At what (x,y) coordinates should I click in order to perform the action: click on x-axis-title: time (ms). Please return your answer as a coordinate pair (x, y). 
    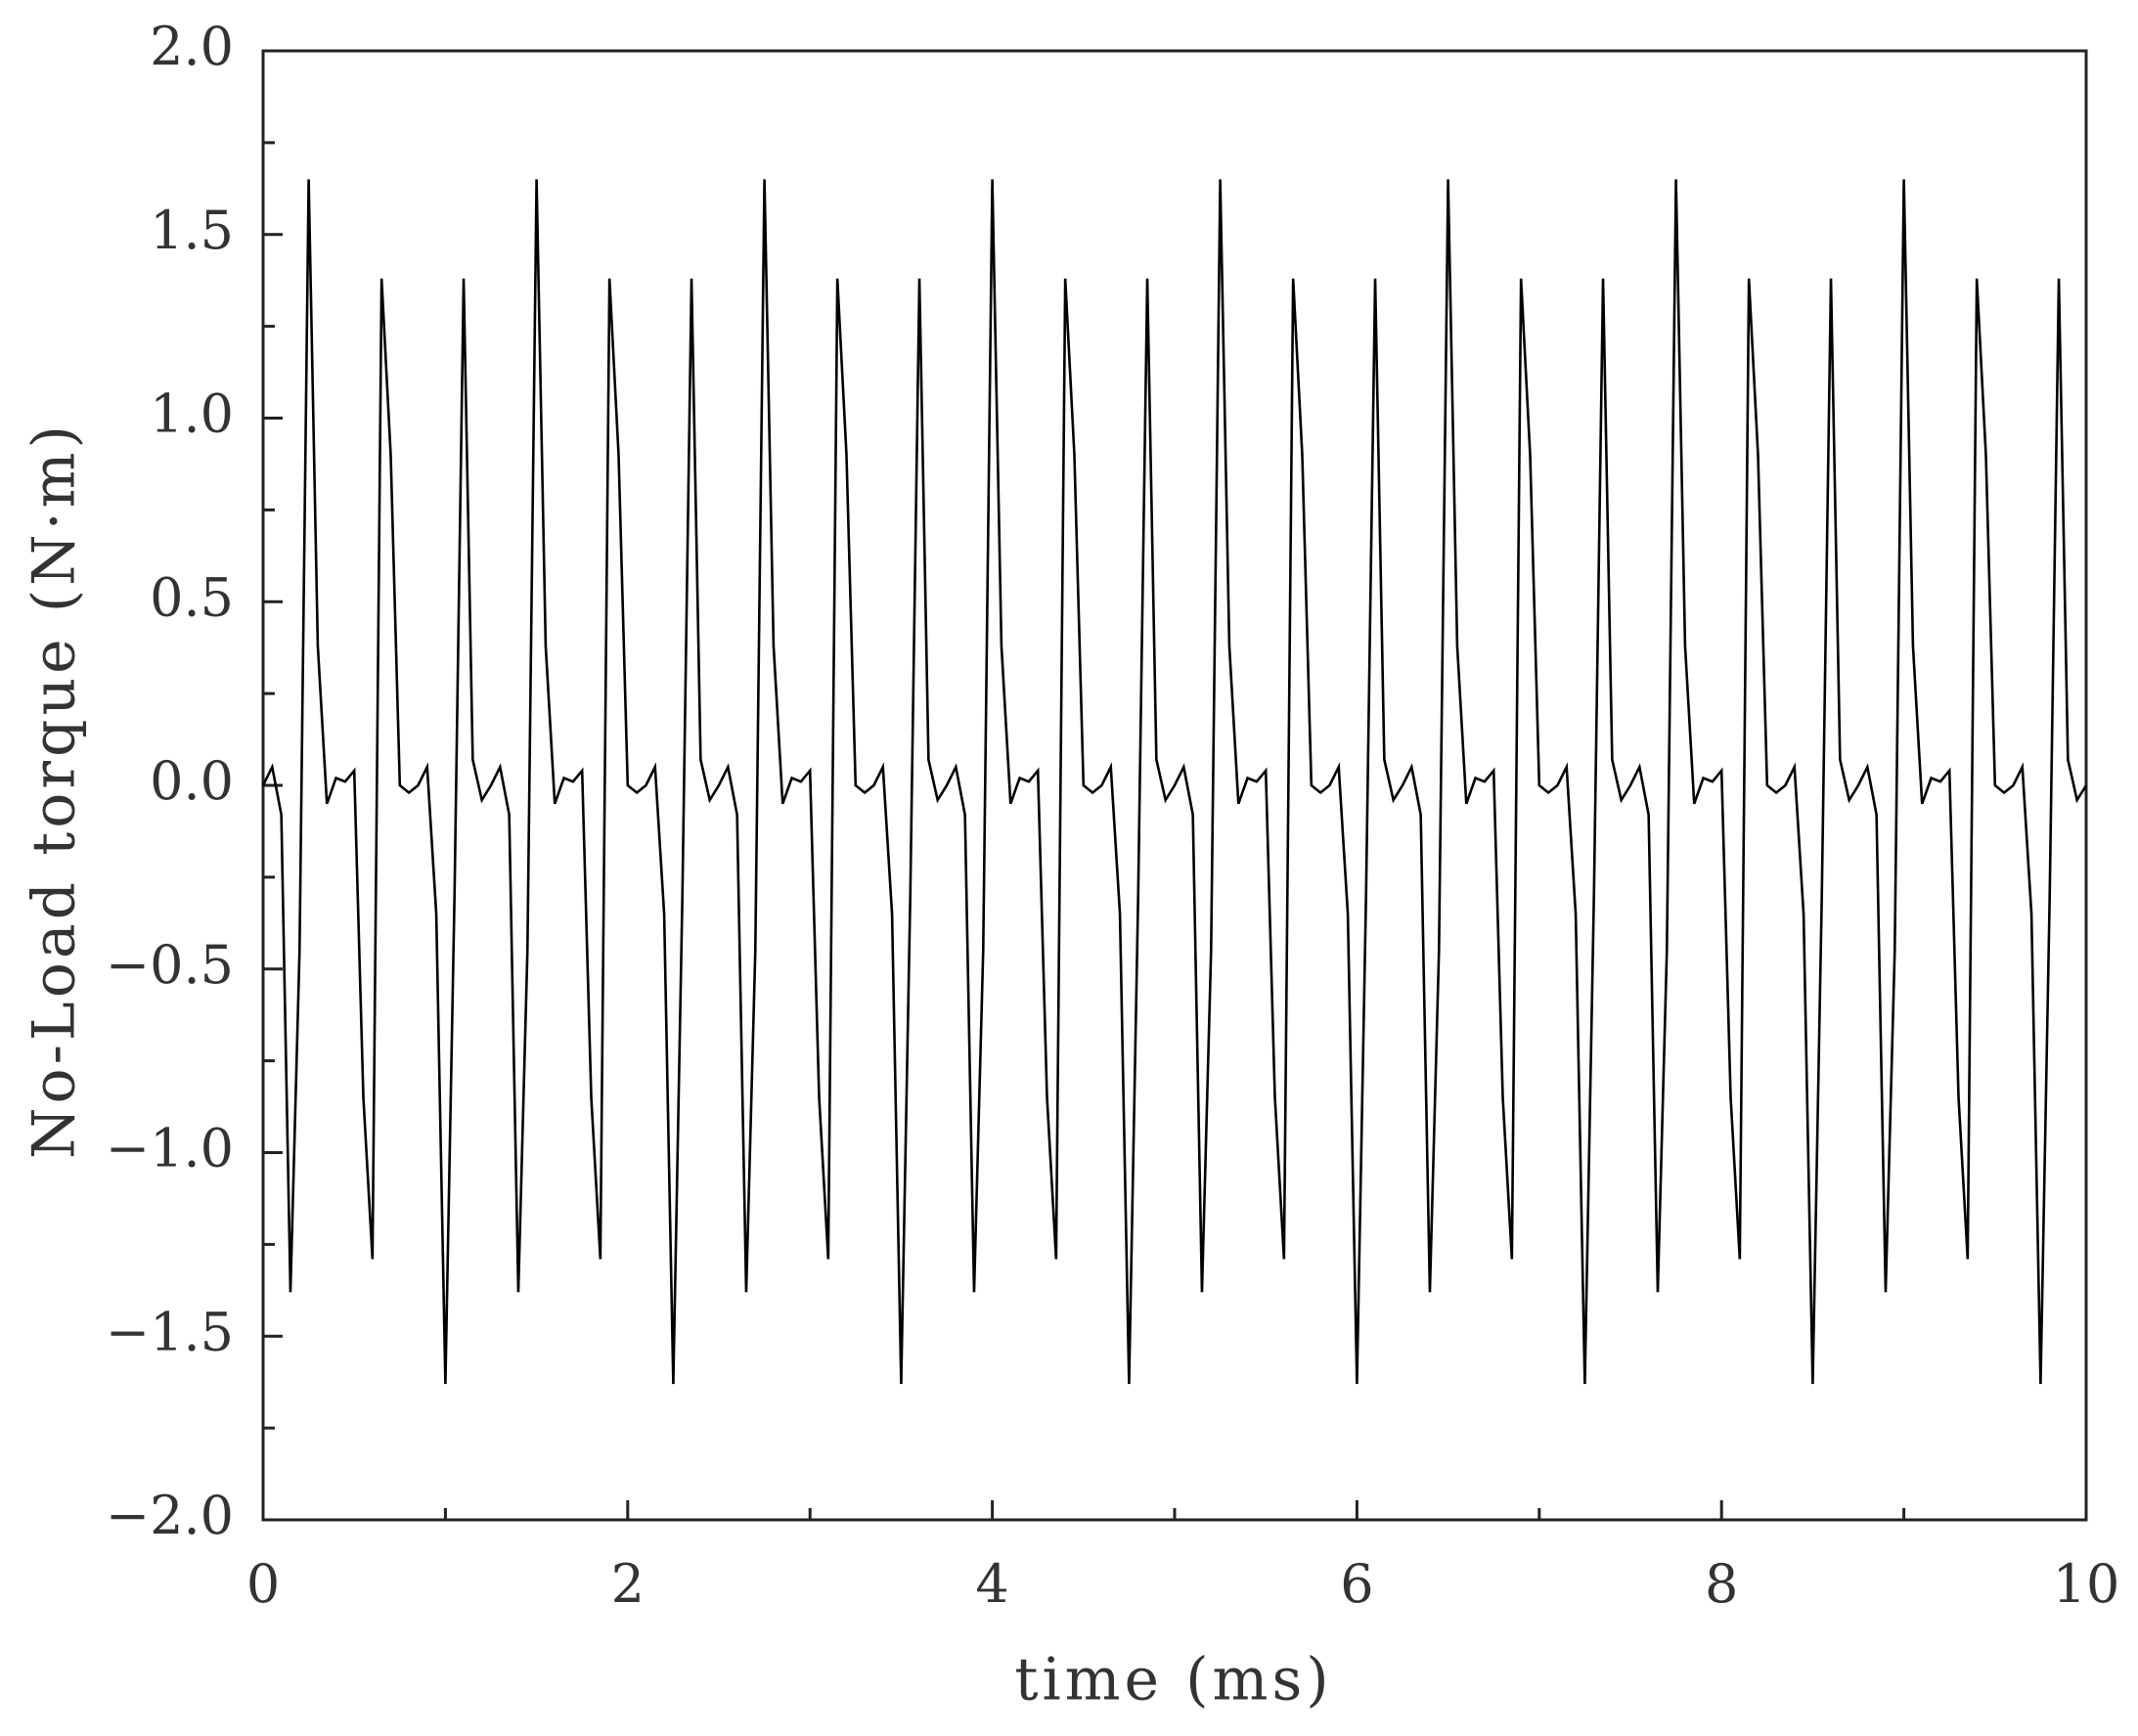
    Looking at the image, I should click on (1173, 1680).